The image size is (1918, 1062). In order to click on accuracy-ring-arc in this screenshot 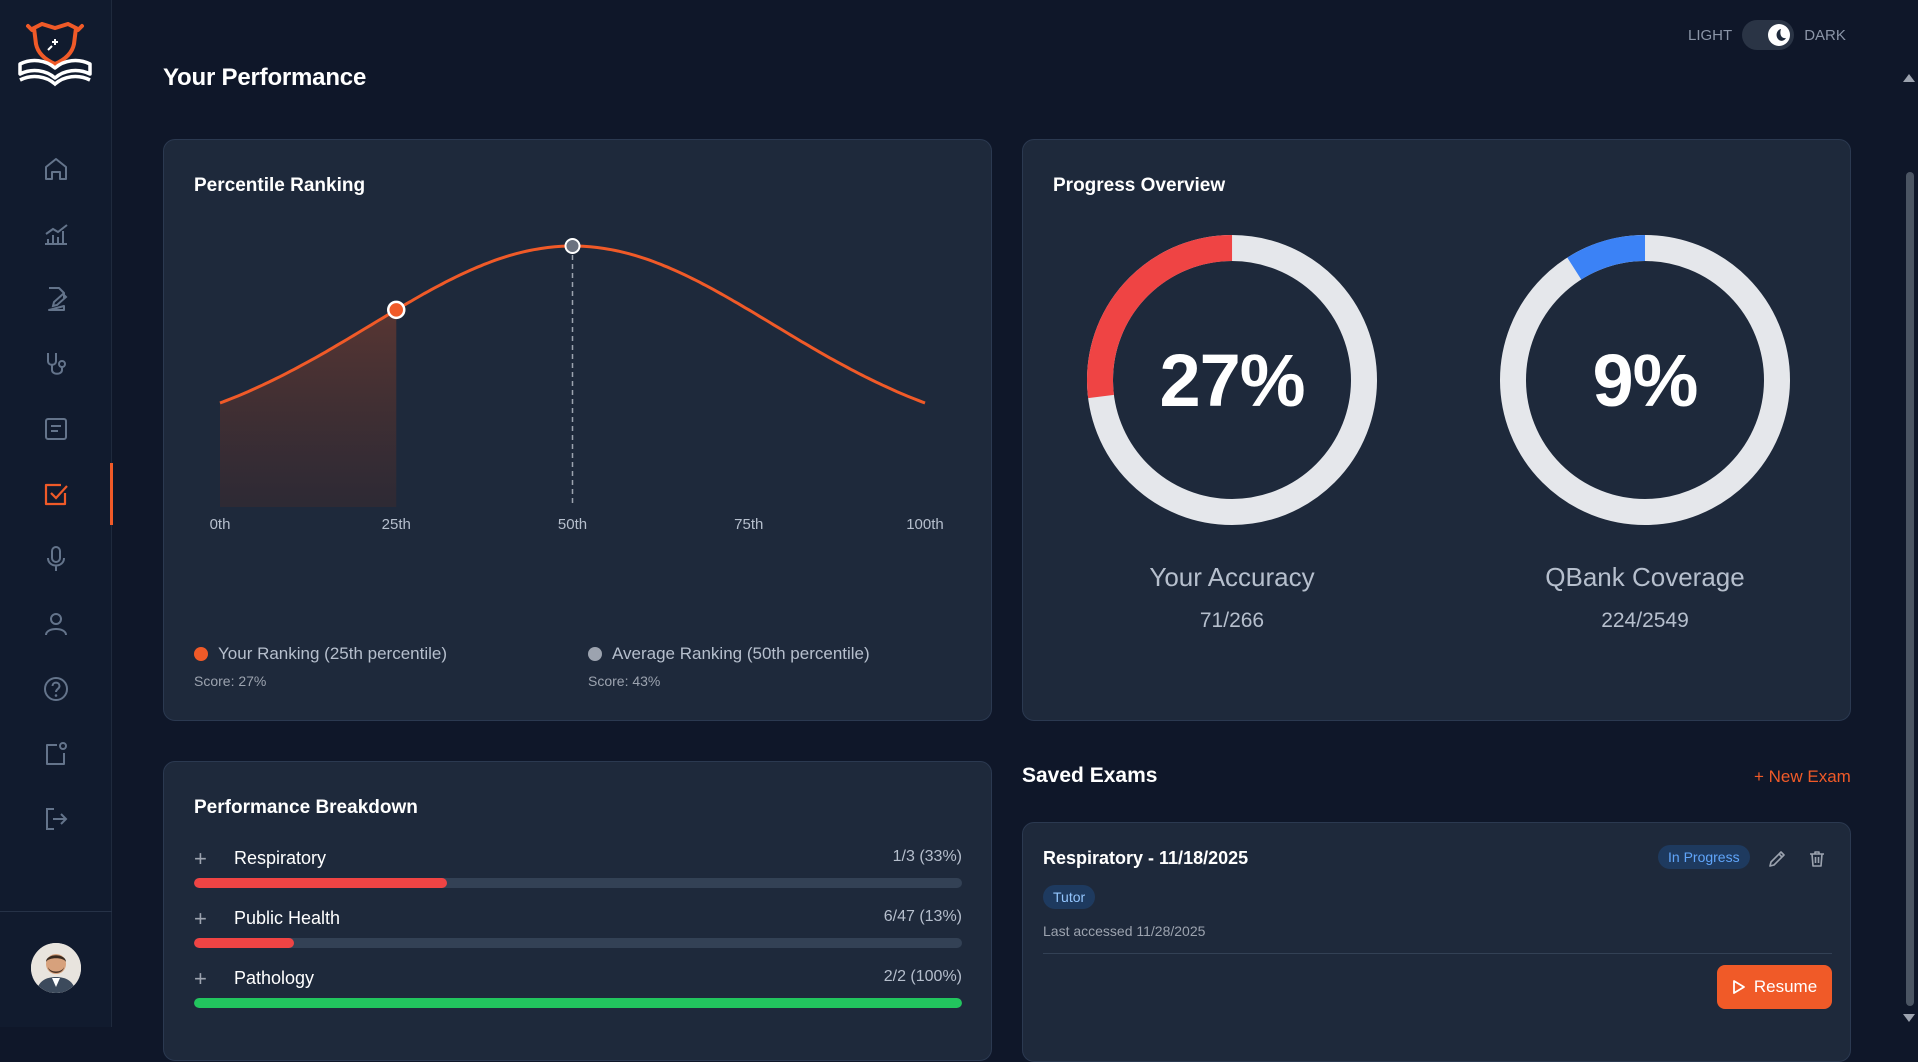, I will do `click(1232, 380)`.